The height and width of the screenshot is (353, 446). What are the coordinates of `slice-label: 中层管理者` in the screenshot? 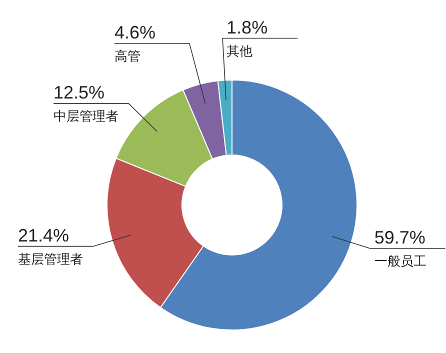 It's located at (86, 116).